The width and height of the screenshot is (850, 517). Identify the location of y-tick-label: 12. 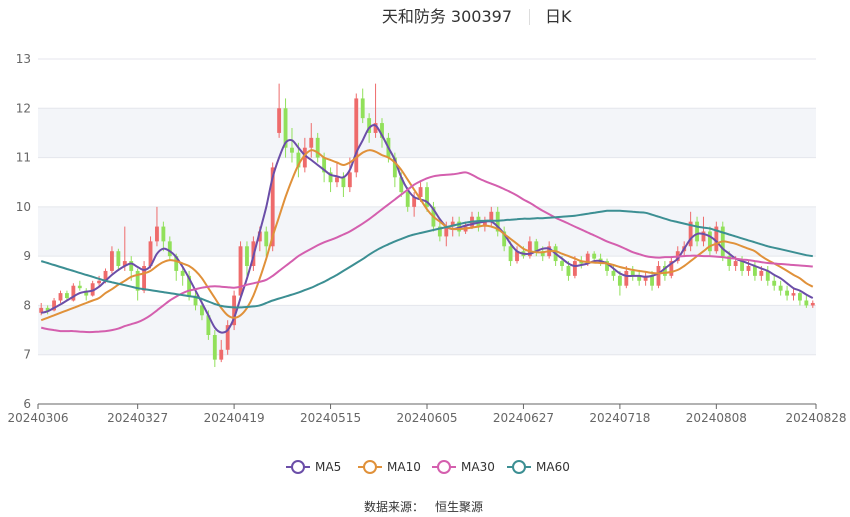
(23, 108).